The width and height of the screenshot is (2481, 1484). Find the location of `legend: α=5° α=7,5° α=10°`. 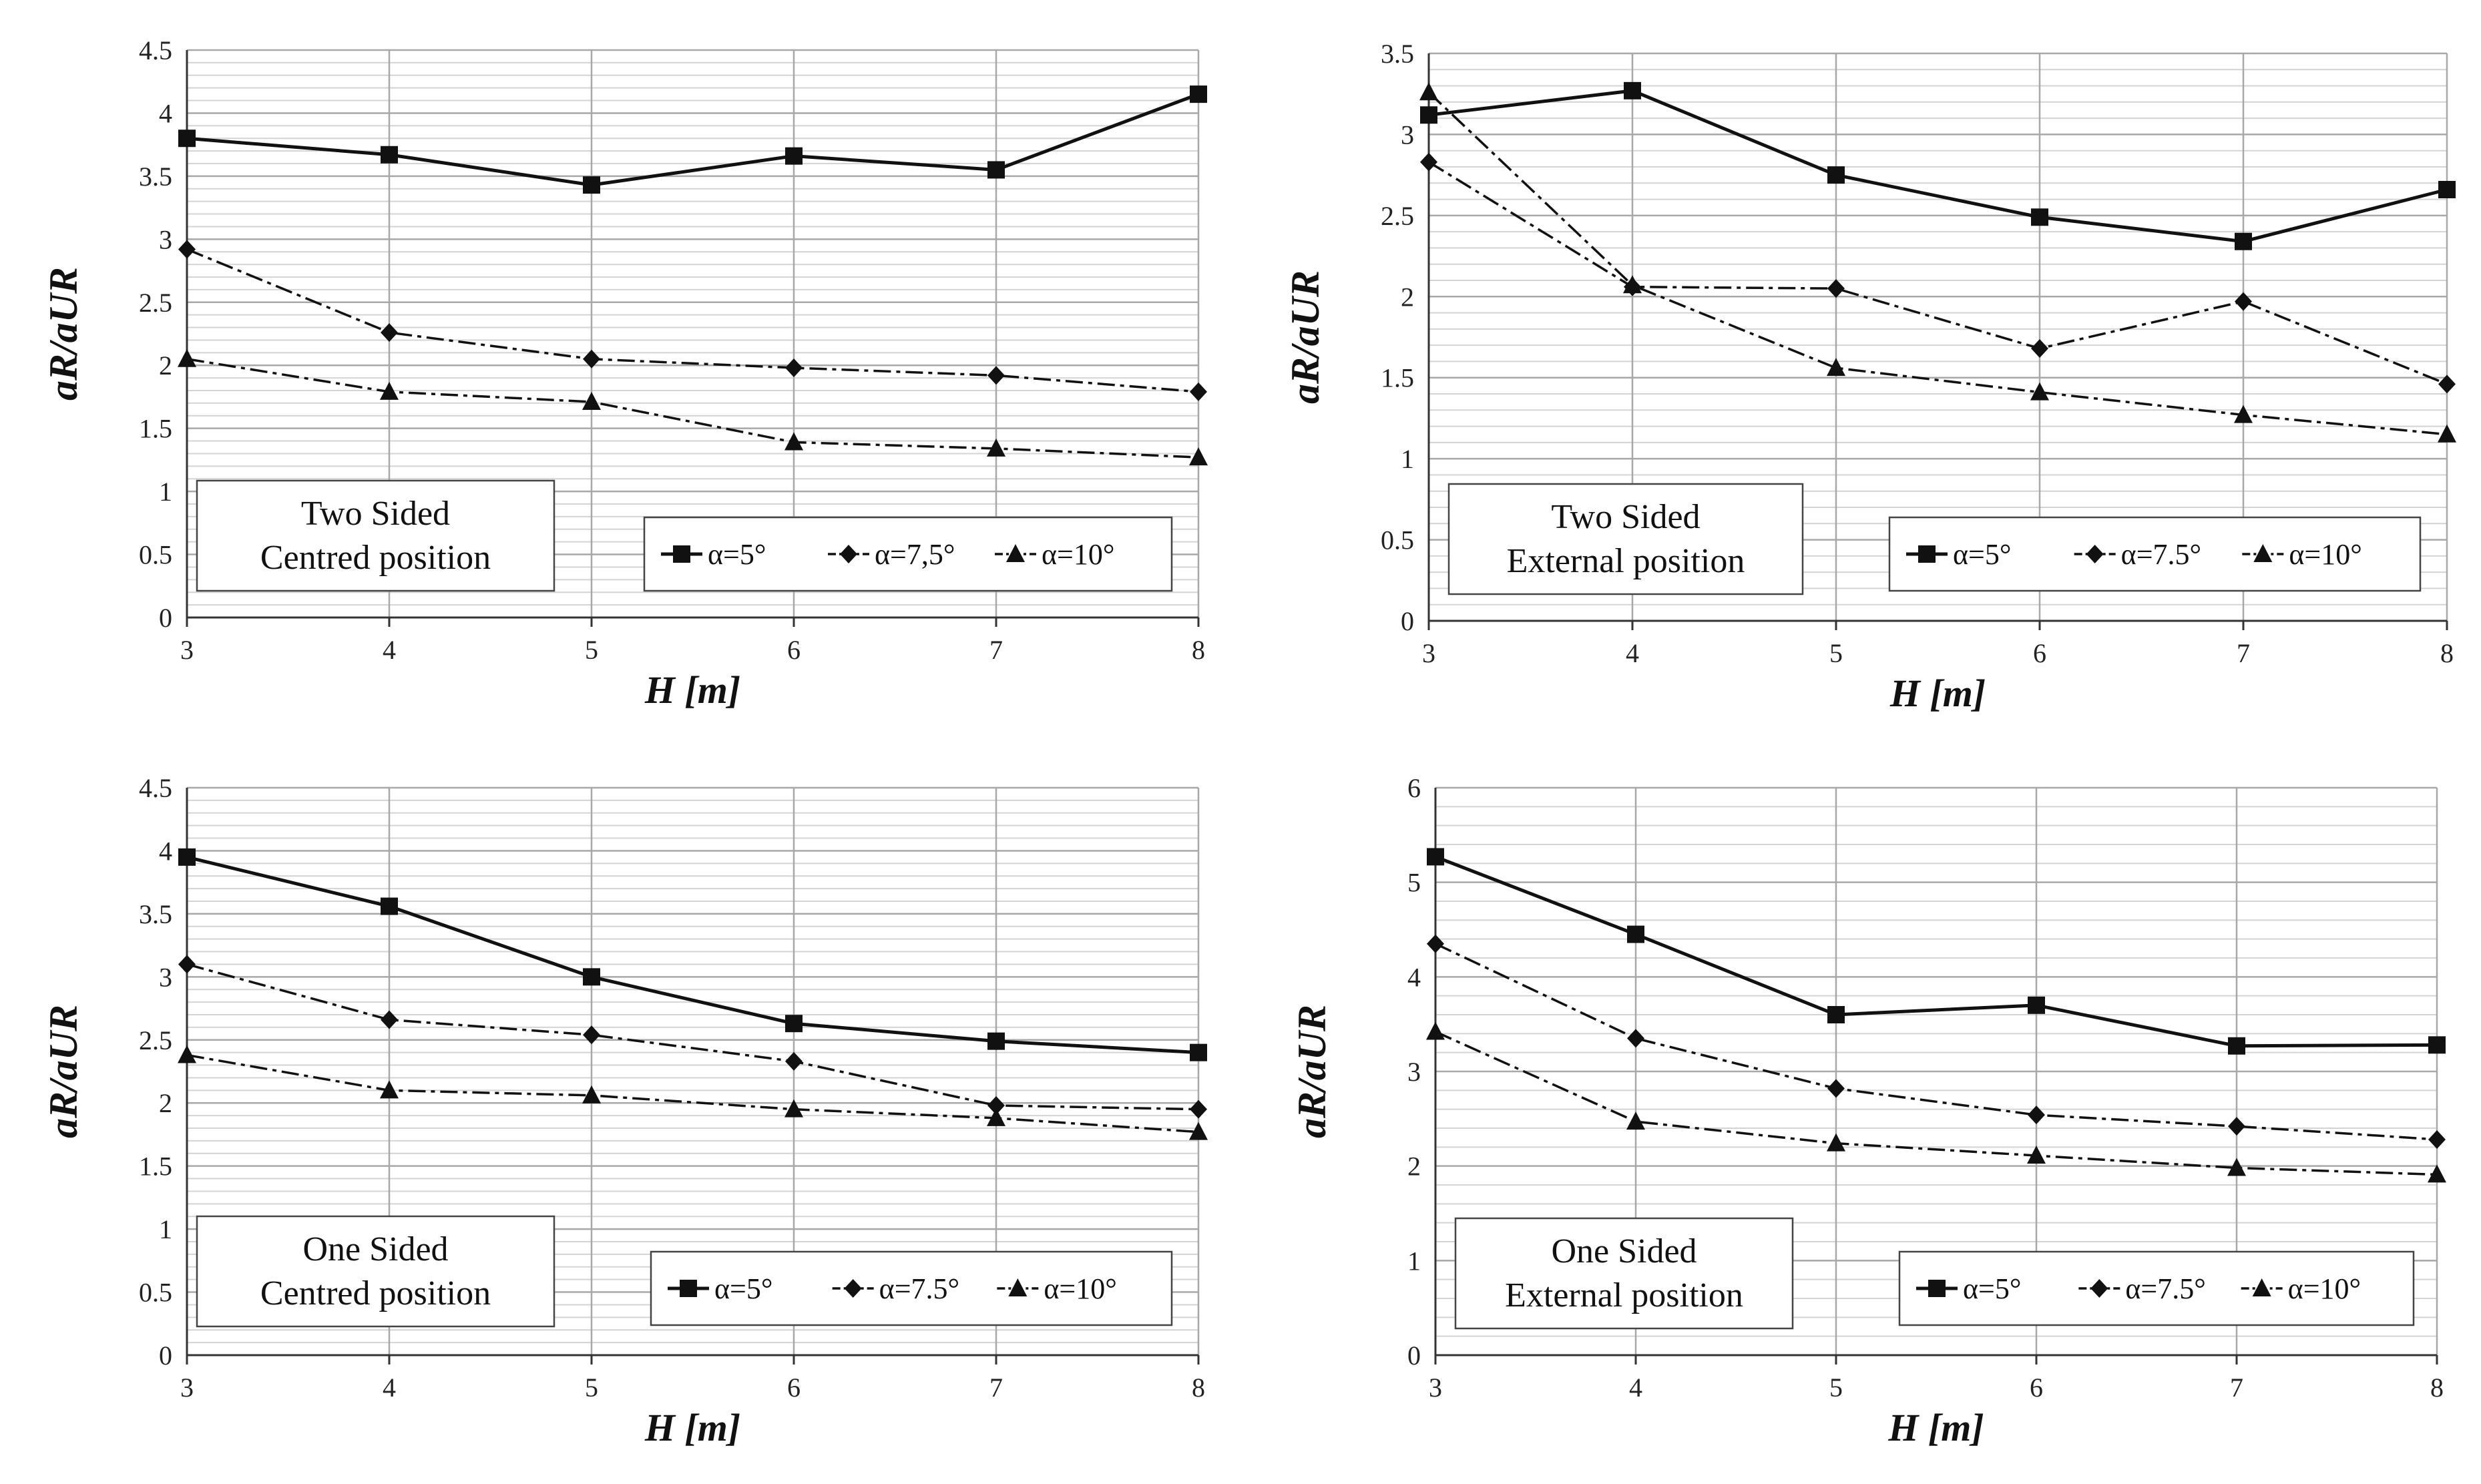

legend: α=5° α=7,5° α=10° is located at coordinates (908, 554).